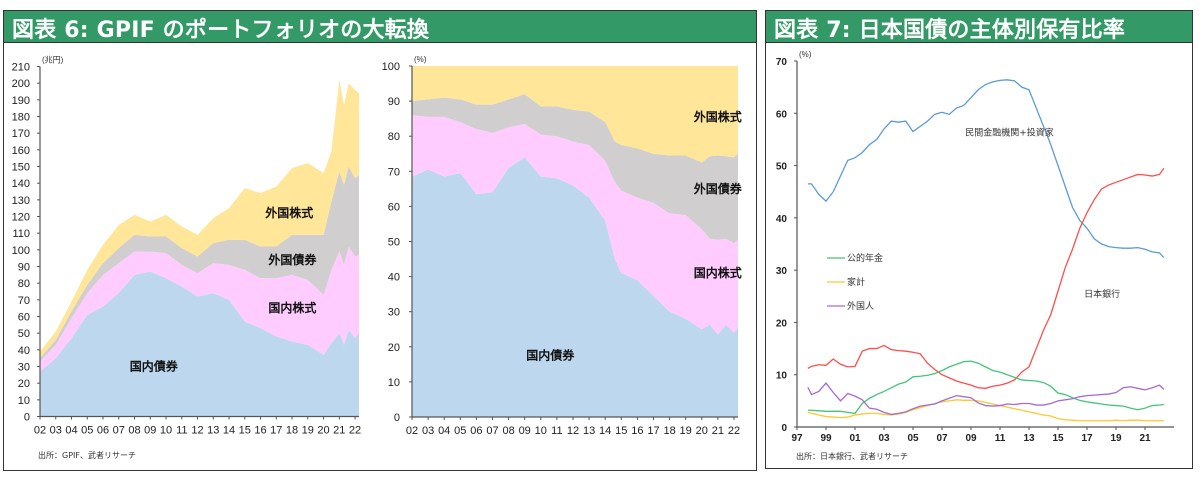 This screenshot has height=479, width=1200. What do you see at coordinates (1029, 438) in the screenshot?
I see `x-tick-label: 13` at bounding box center [1029, 438].